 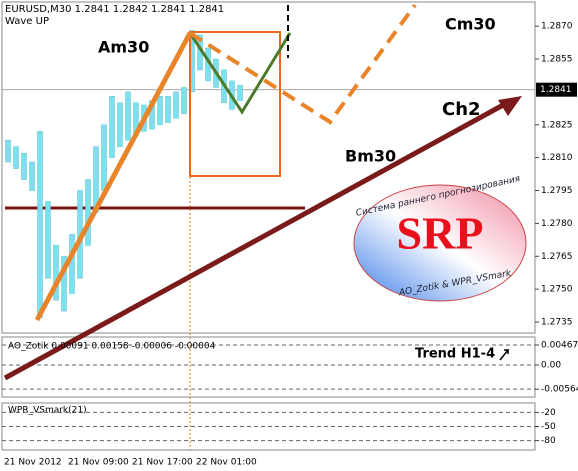 I want to click on y-tick-label: -20, so click(x=548, y=413).